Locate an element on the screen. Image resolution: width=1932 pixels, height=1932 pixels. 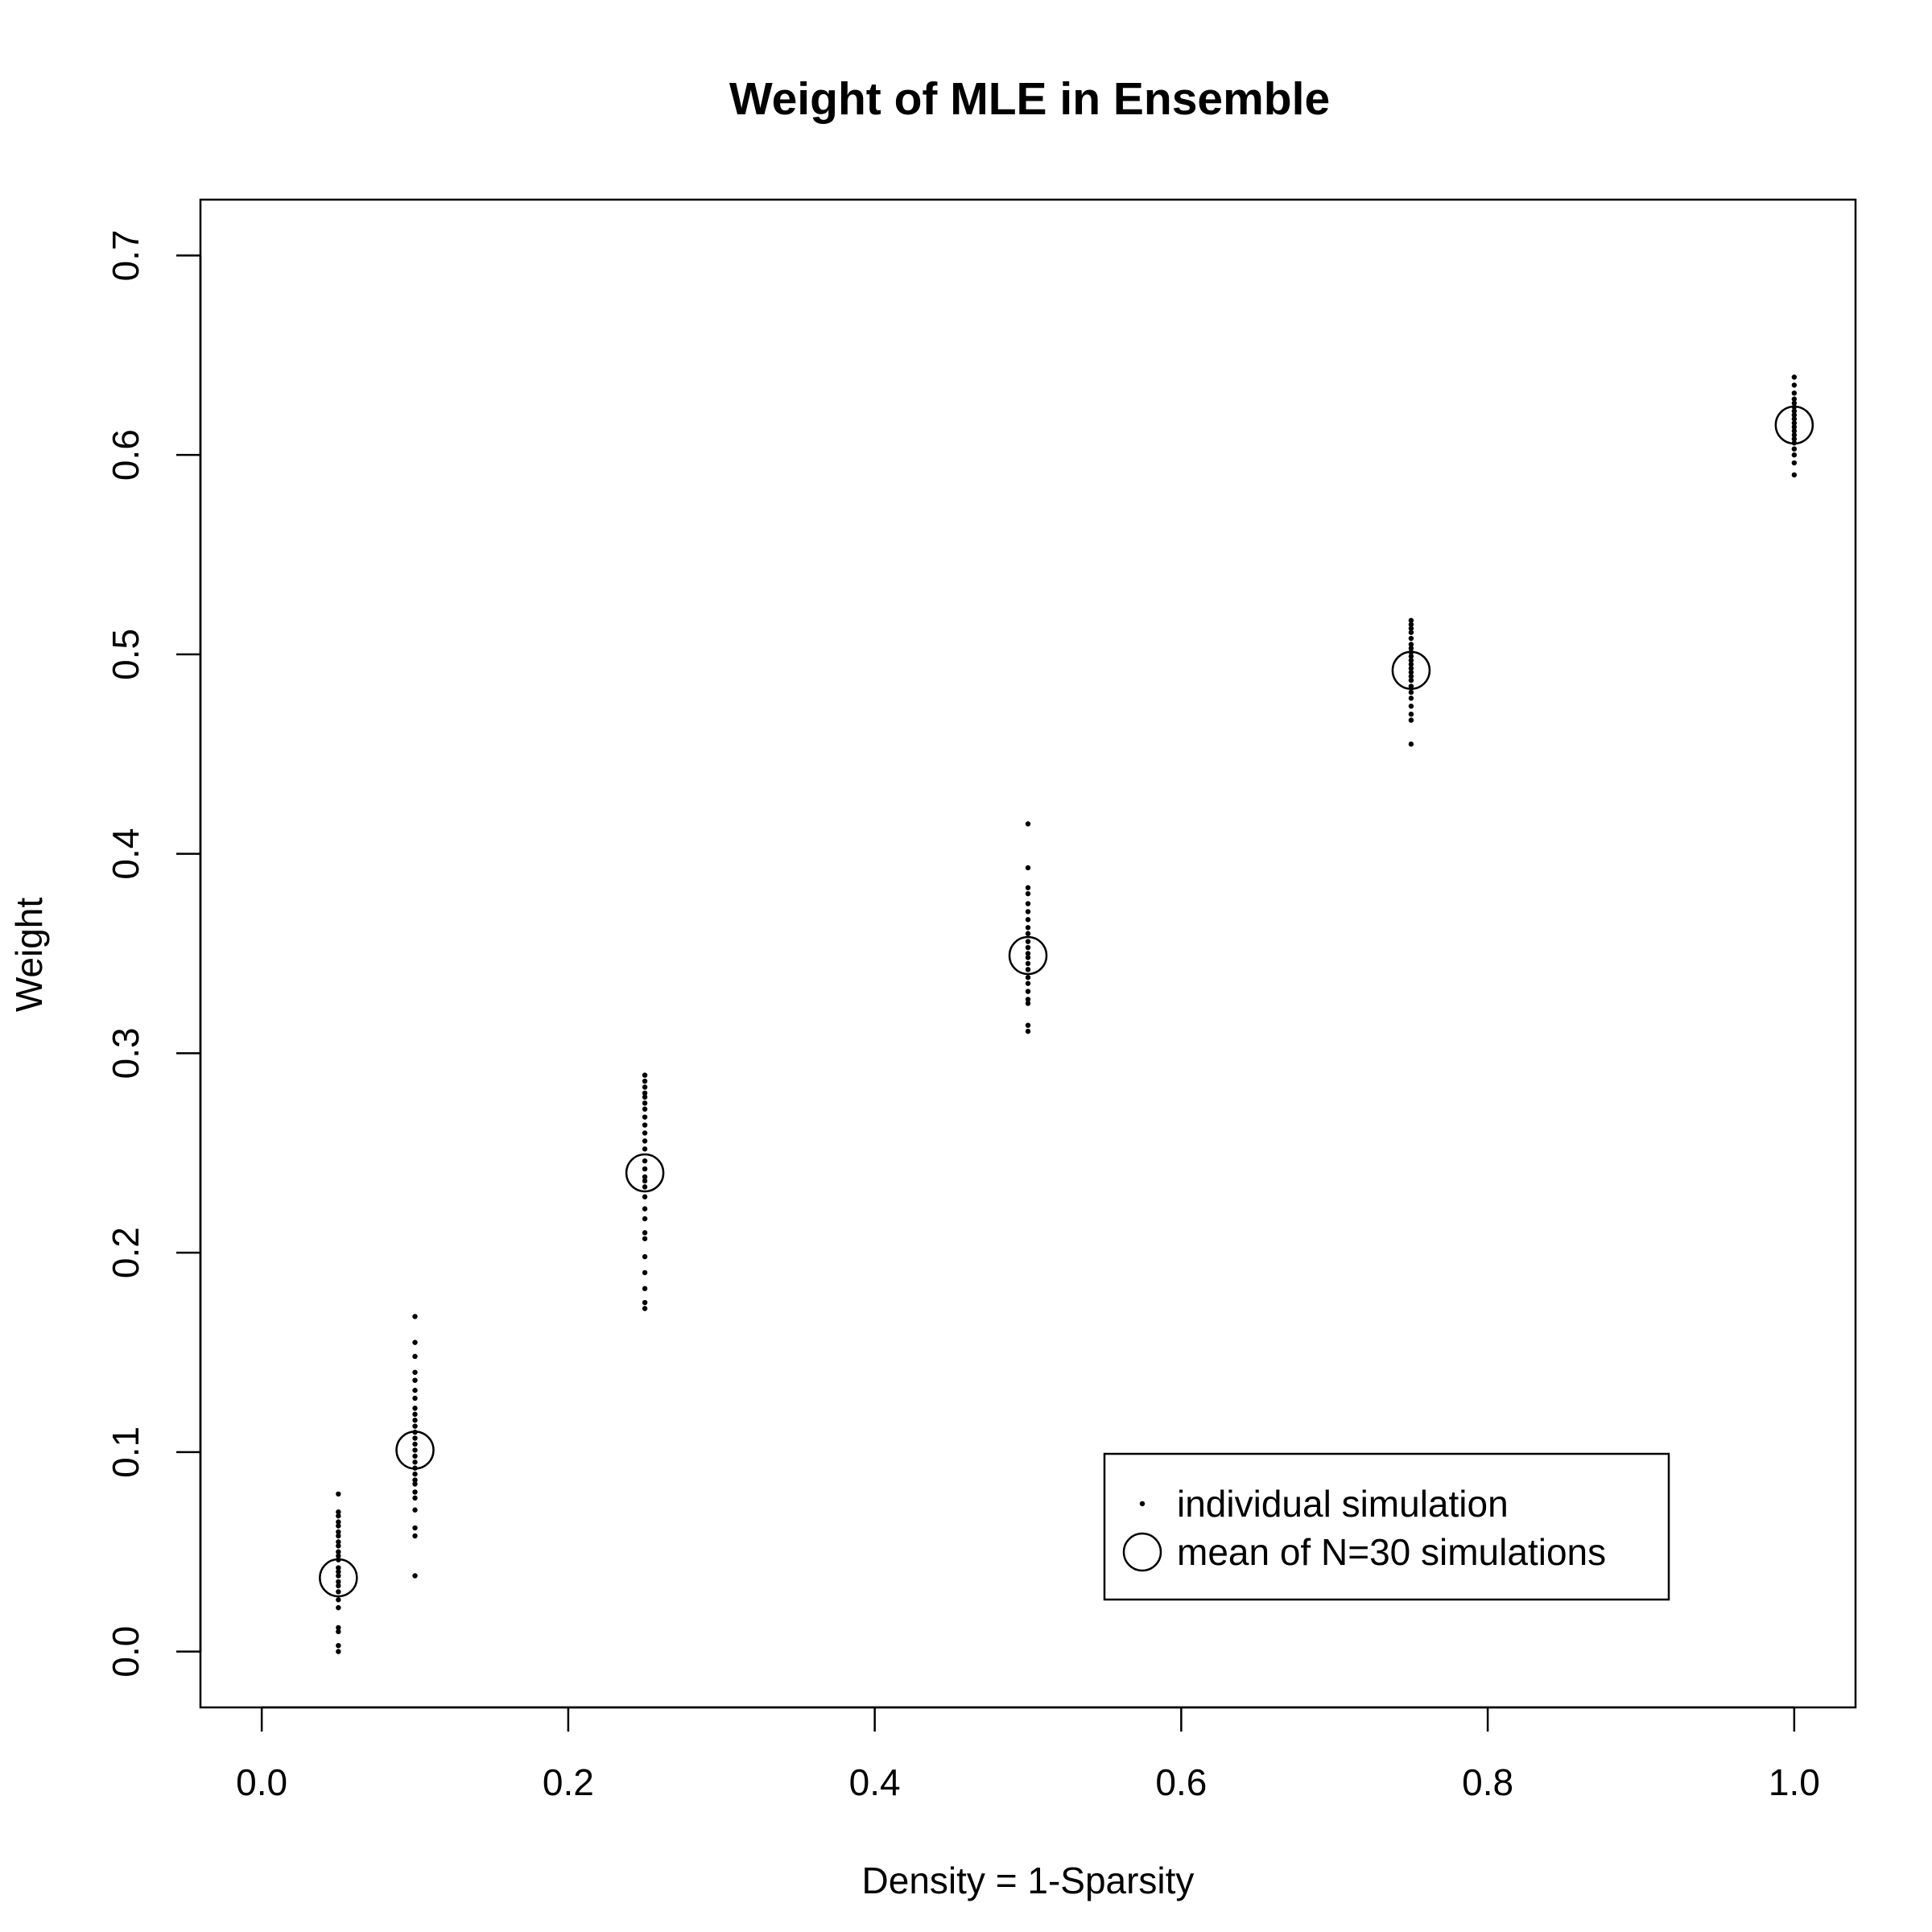
y-axis-label: Weight is located at coordinates (29, 955).